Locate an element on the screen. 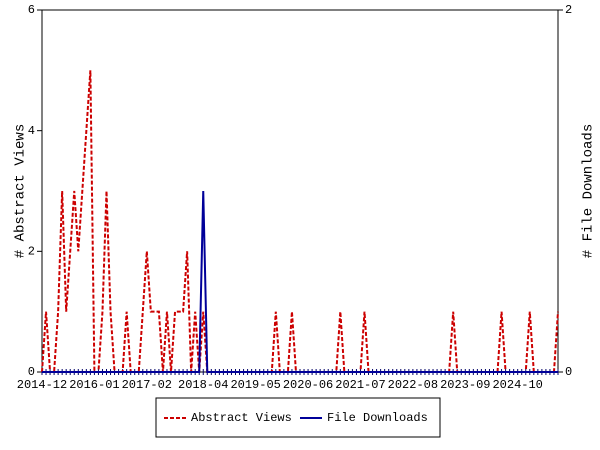  y-tick-label: 0 is located at coordinates (31, 372).